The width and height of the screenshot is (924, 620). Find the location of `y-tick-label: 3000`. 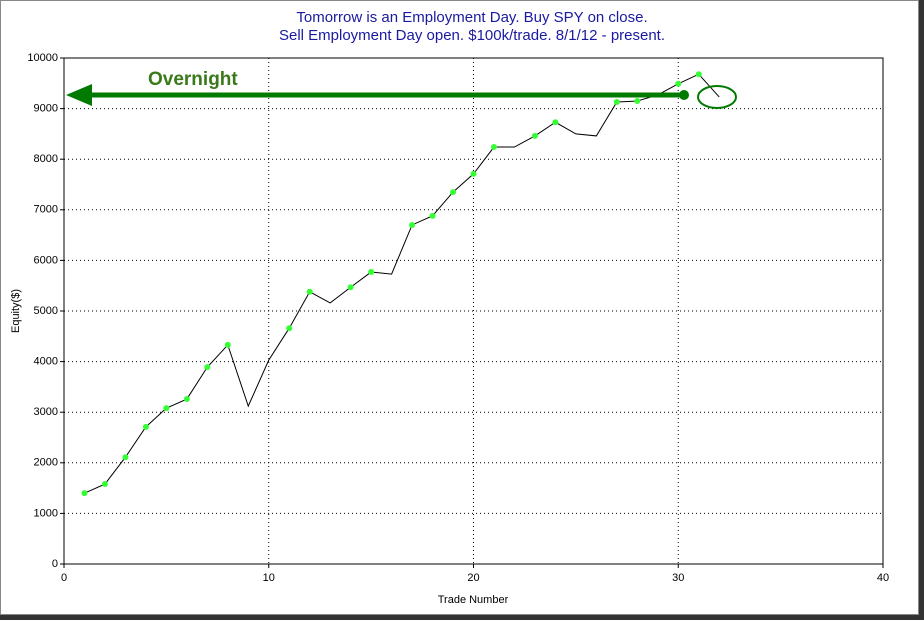

y-tick-label: 3000 is located at coordinates (46, 412).